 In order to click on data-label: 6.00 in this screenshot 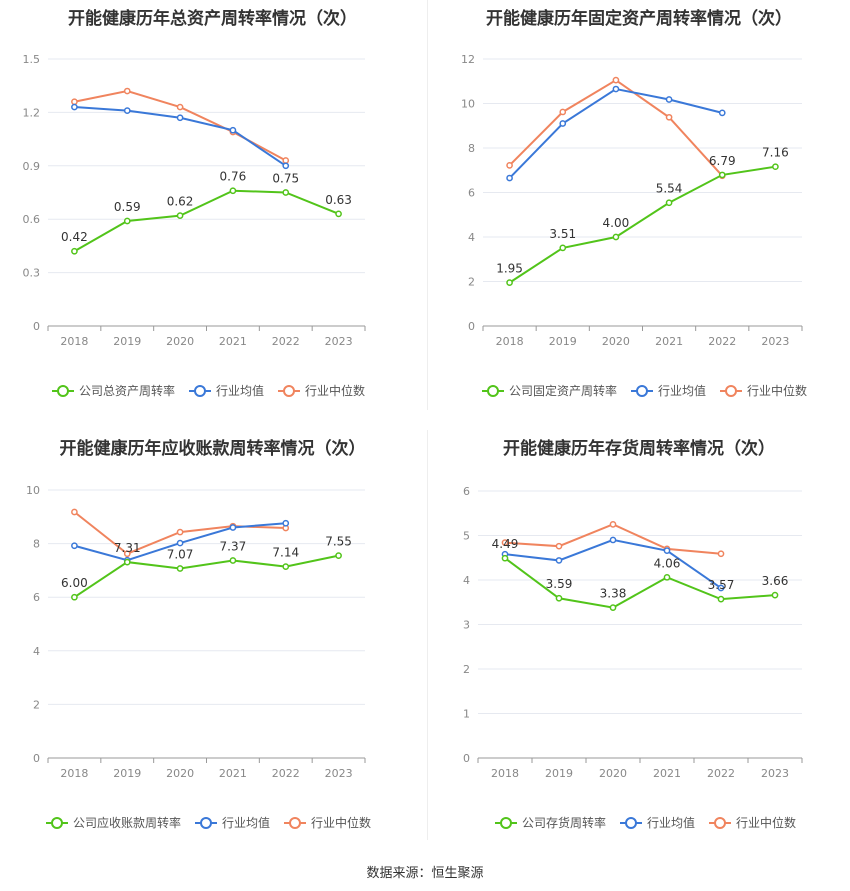, I will do `click(74, 583)`.